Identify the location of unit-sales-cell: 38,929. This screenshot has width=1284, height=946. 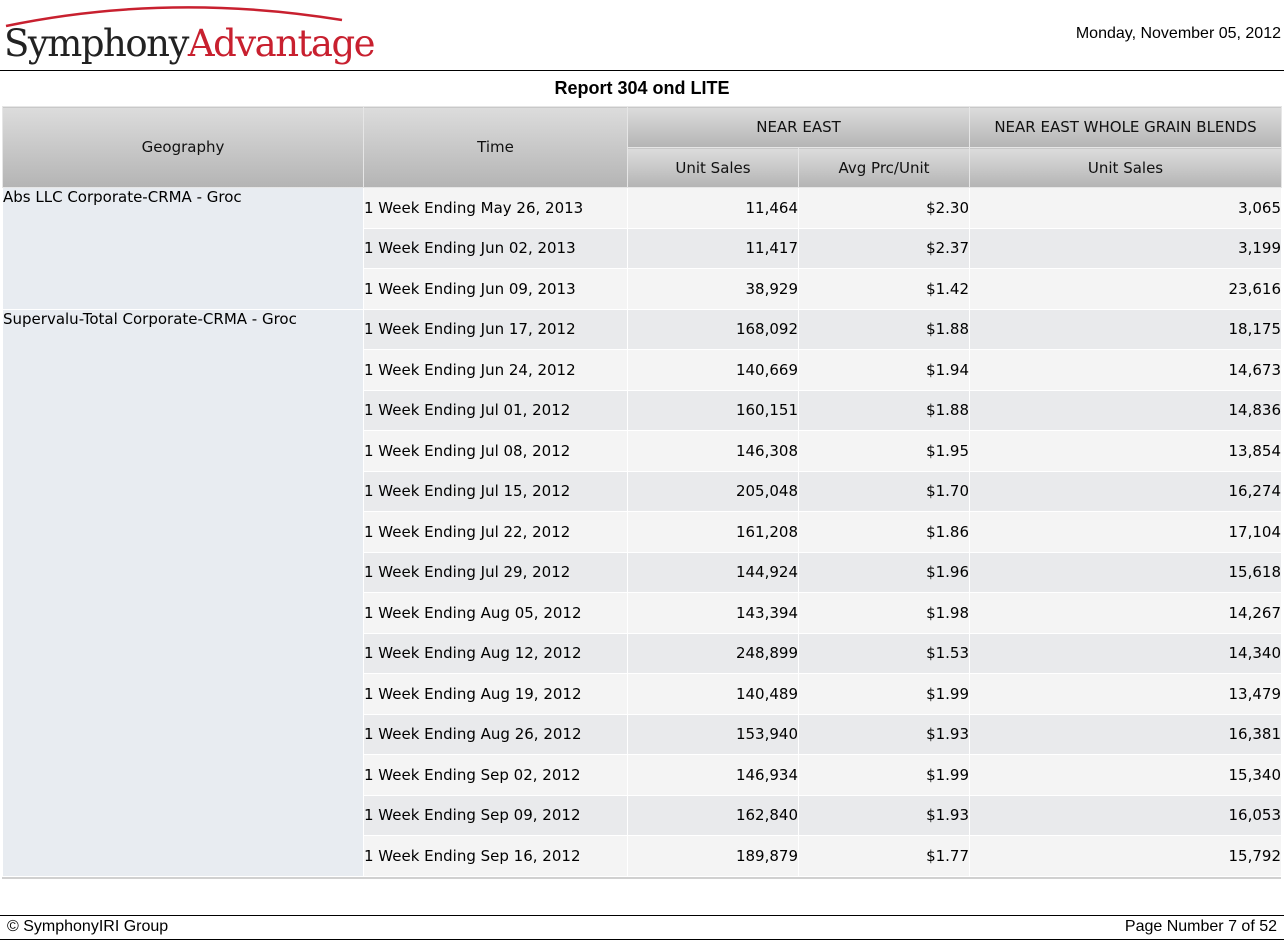
(713, 289).